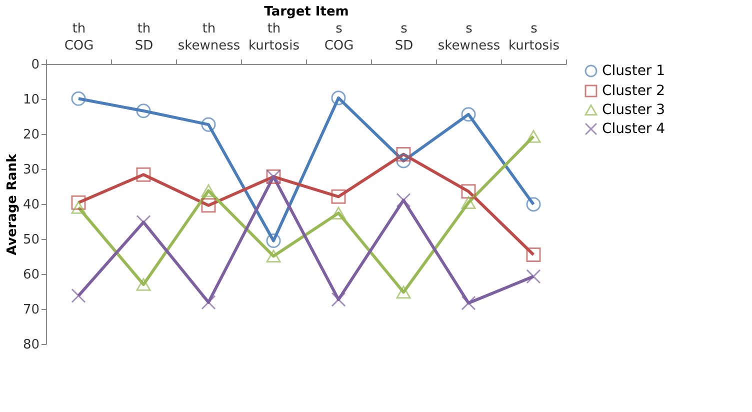 The image size is (752, 412). Describe the element at coordinates (12, 204) in the screenshot. I see `y-axis-title: Average Rank` at that location.